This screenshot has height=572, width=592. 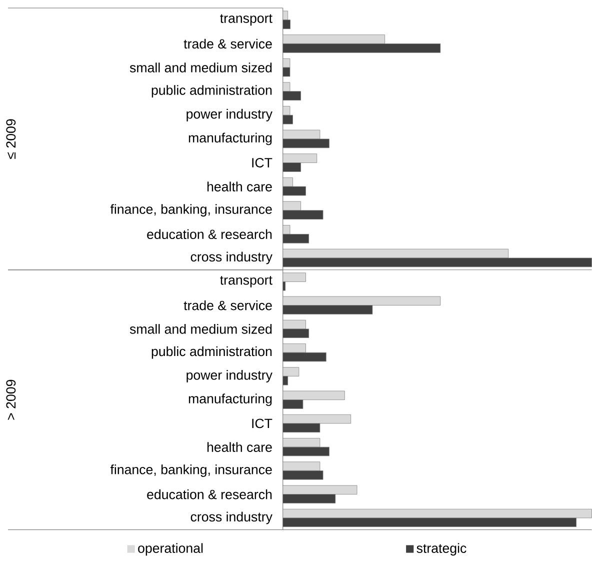 I want to click on legend-label: strategic, so click(x=441, y=549).